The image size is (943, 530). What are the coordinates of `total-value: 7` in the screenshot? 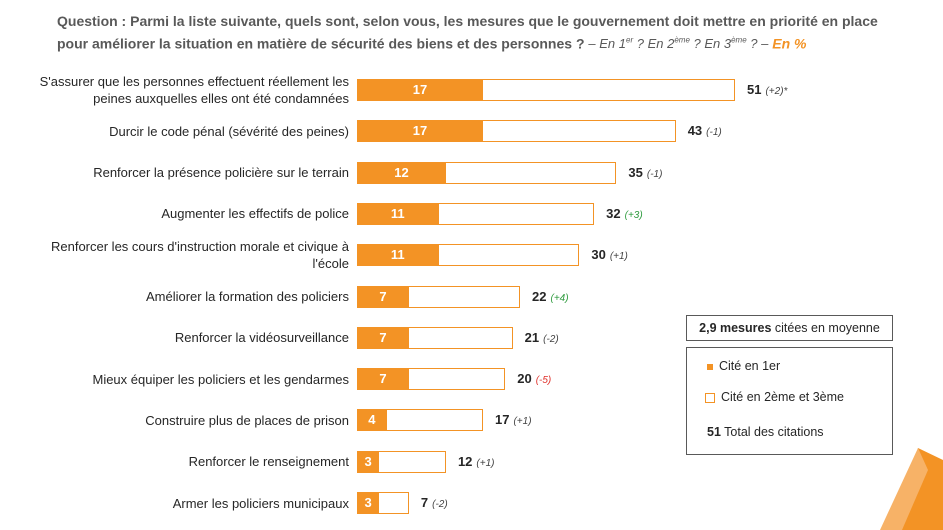 It's located at (424, 502).